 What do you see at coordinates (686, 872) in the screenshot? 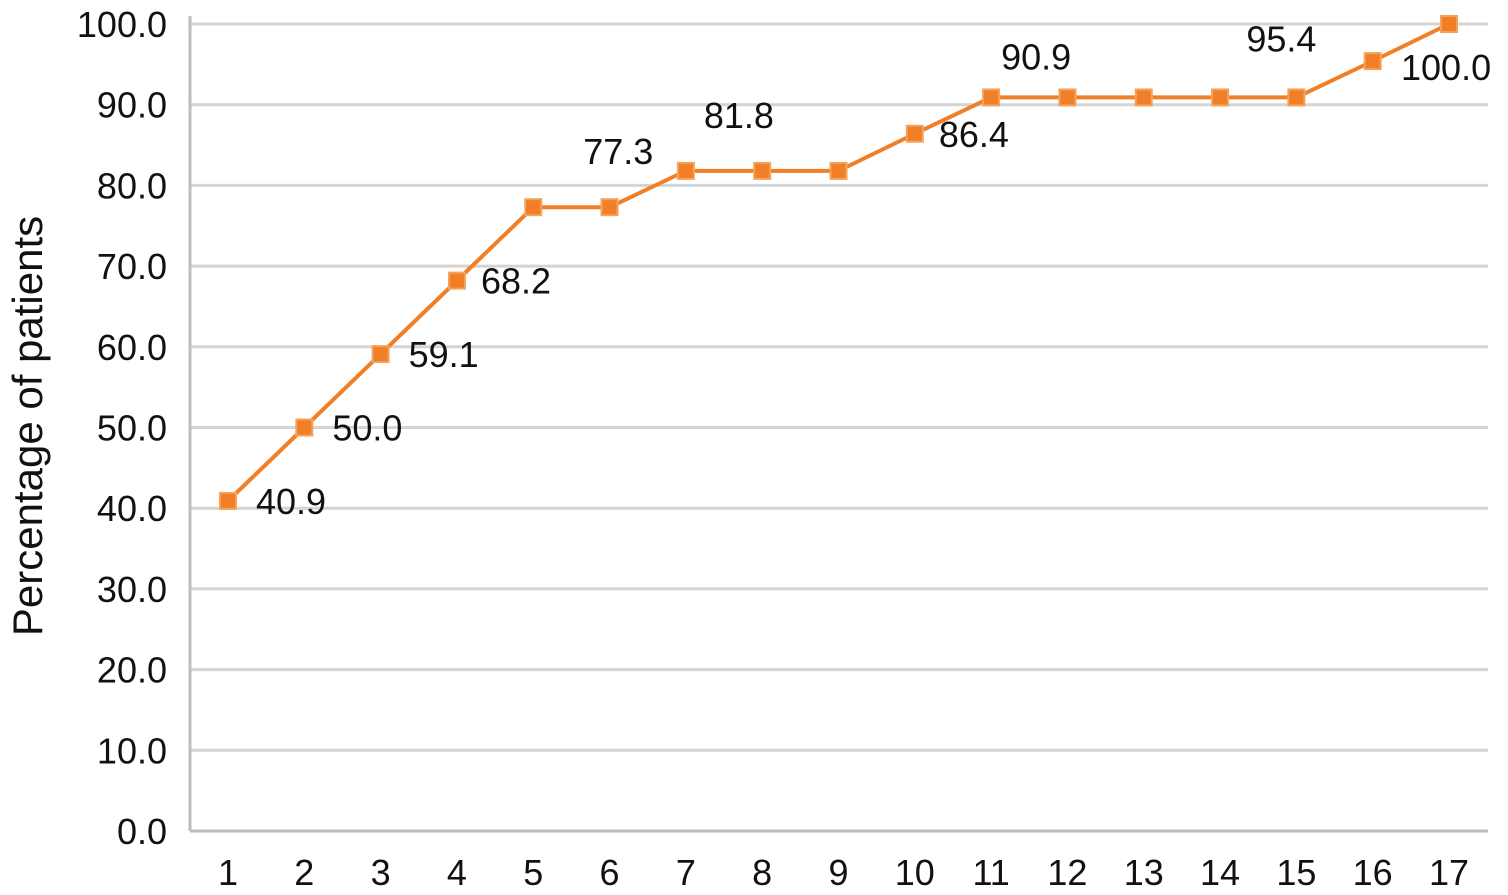
I see `x-tick-label: 7` at bounding box center [686, 872].